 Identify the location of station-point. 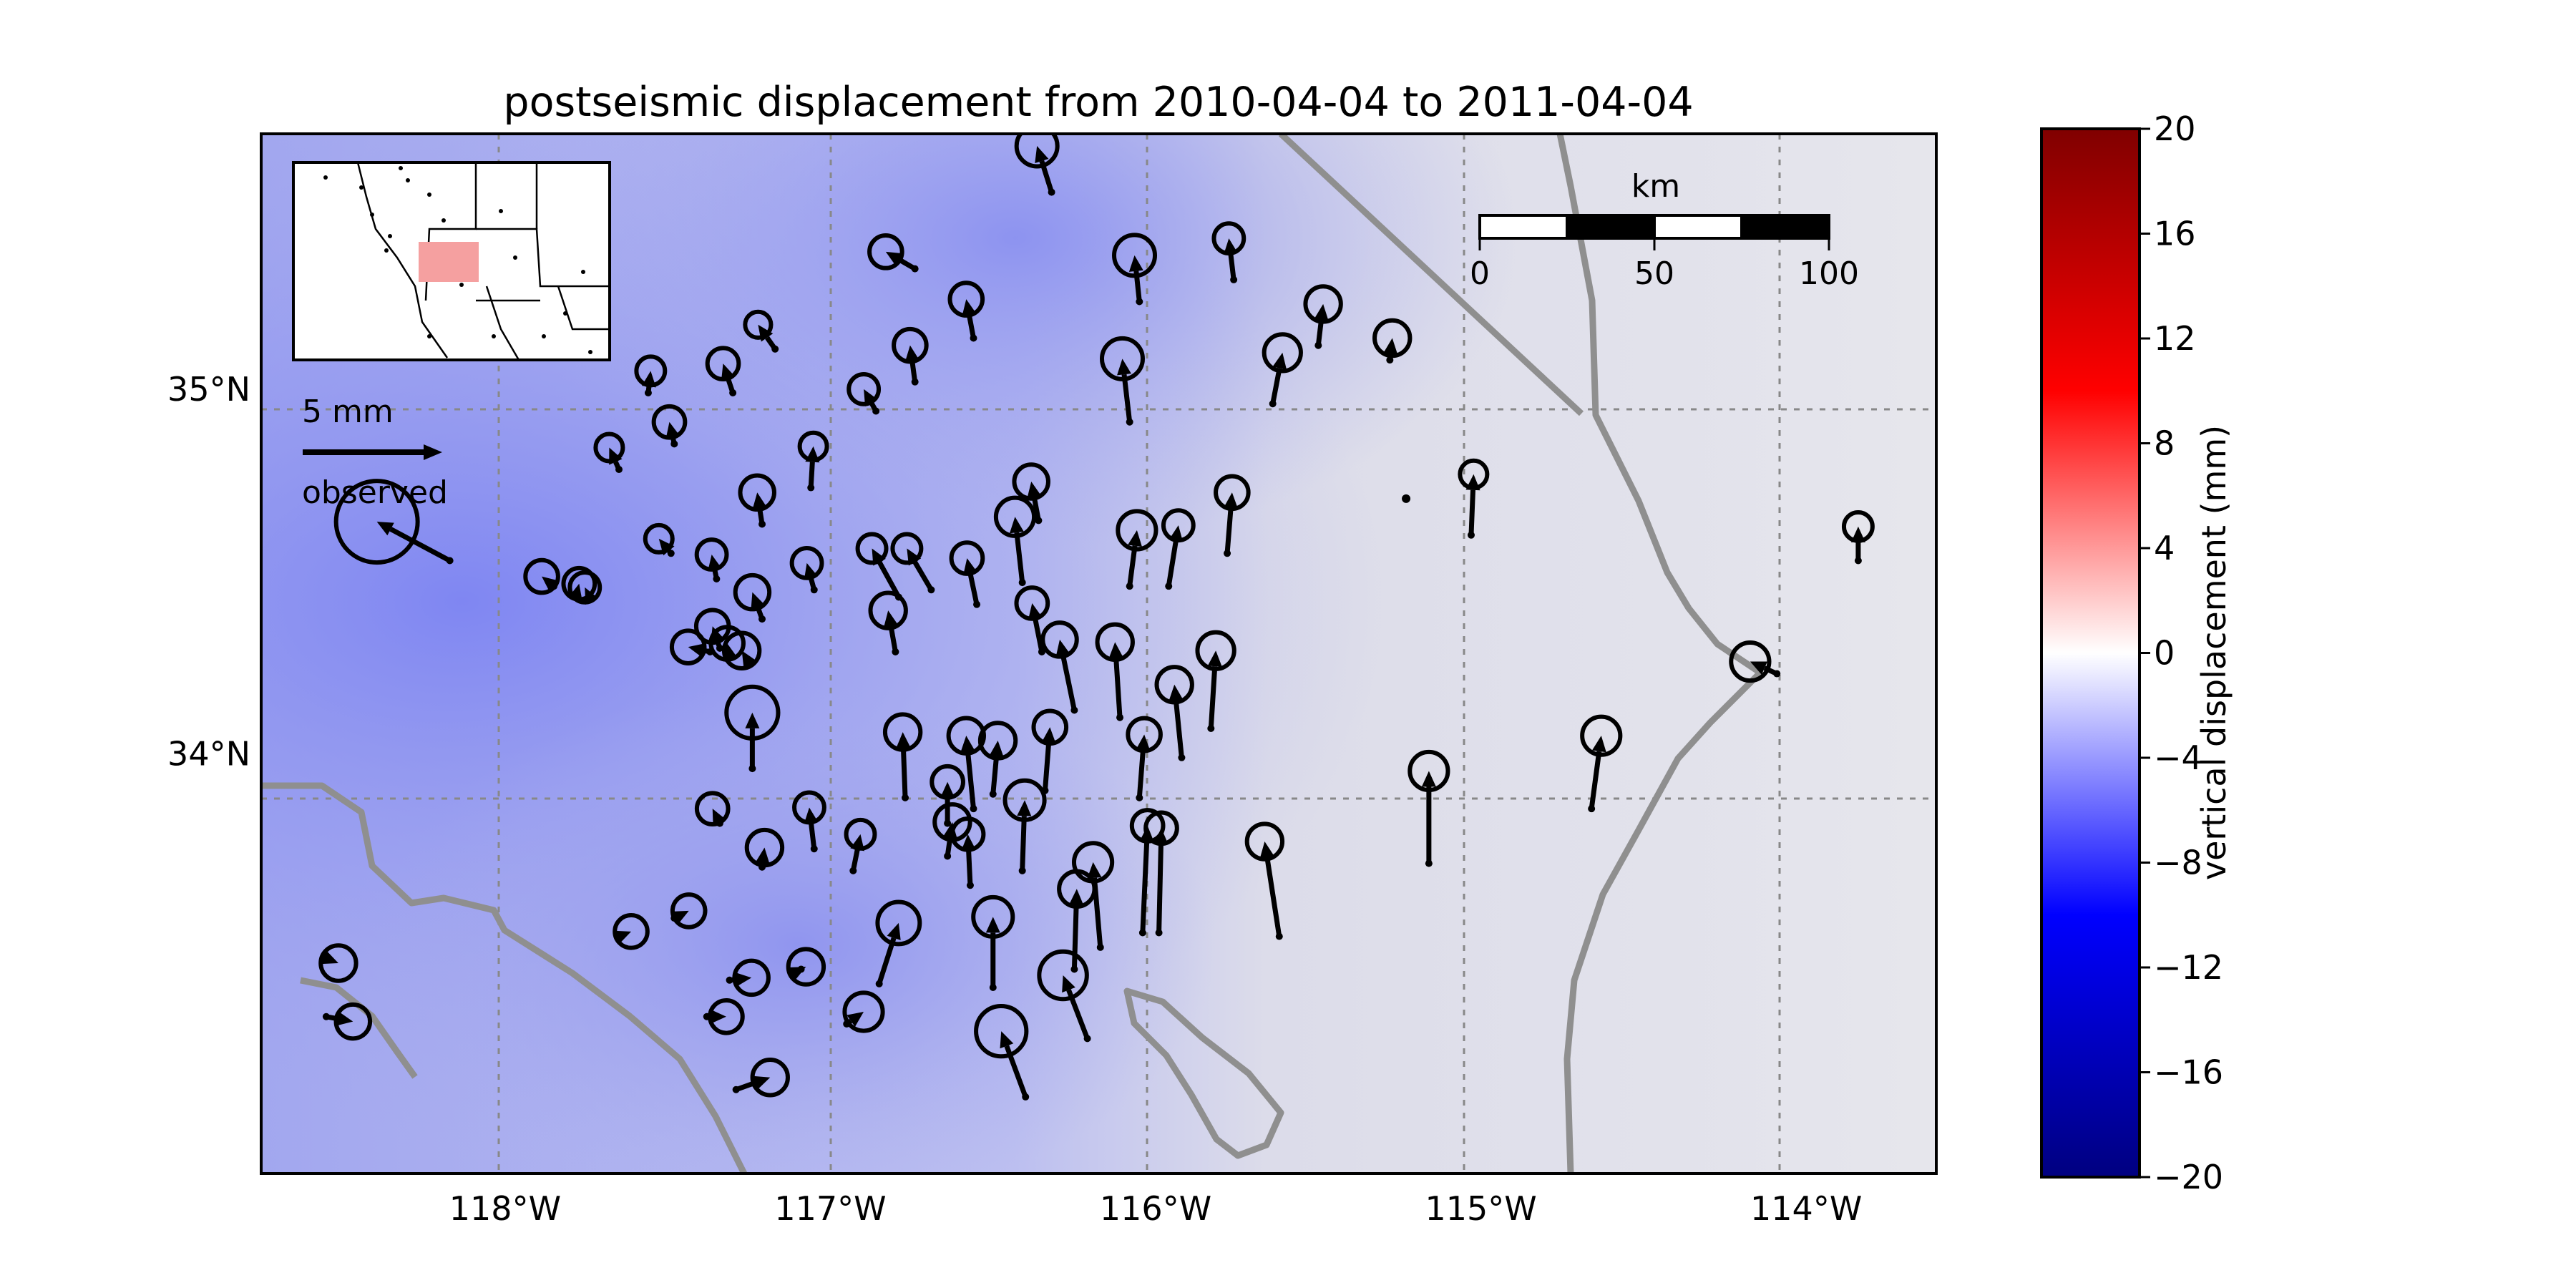
(1406, 498).